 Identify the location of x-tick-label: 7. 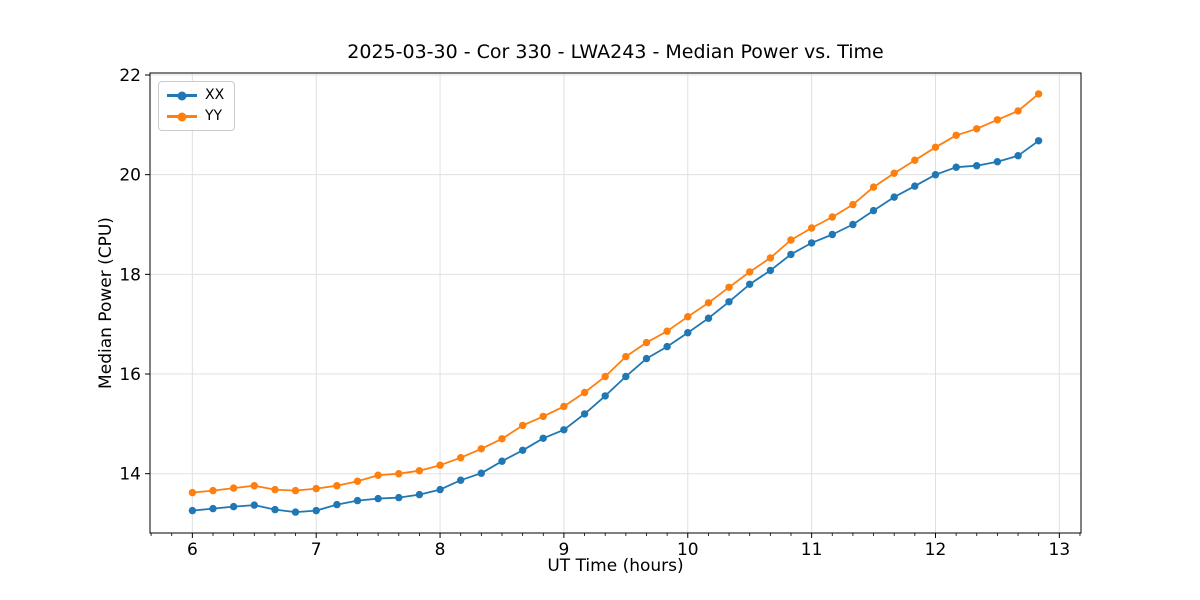
(316, 550).